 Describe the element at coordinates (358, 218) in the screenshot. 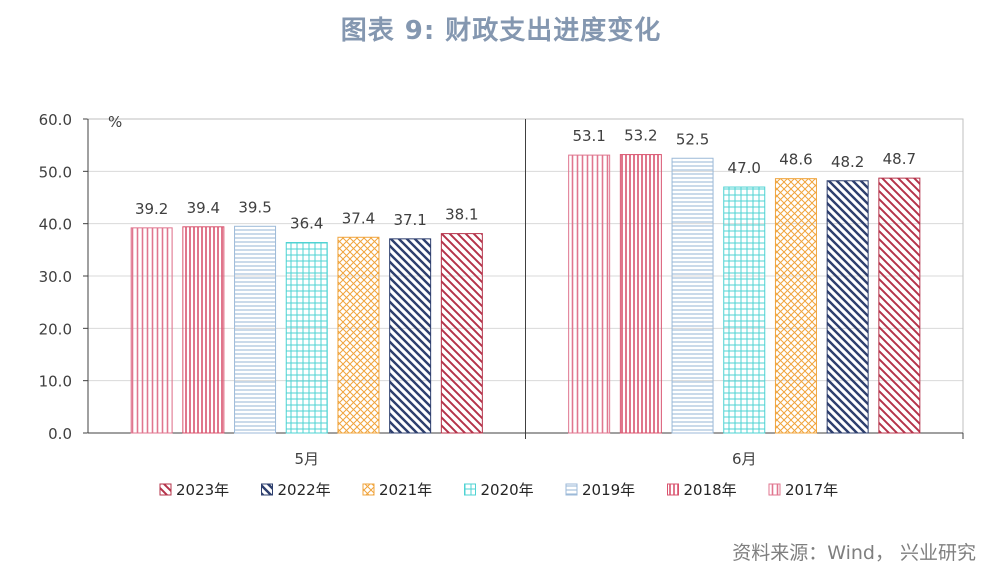

I see `data-label: 37.4` at that location.